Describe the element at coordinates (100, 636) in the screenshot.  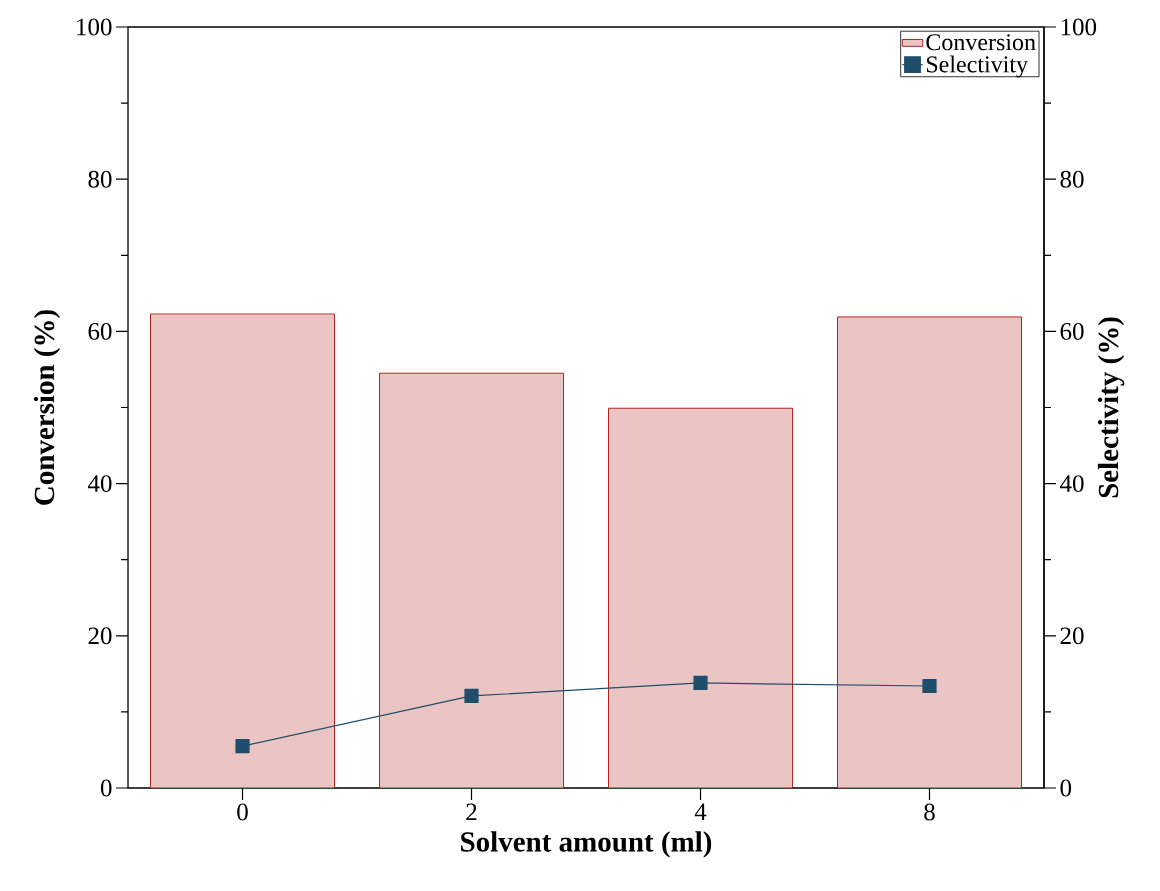
I see `y-tick-label: 20` at that location.